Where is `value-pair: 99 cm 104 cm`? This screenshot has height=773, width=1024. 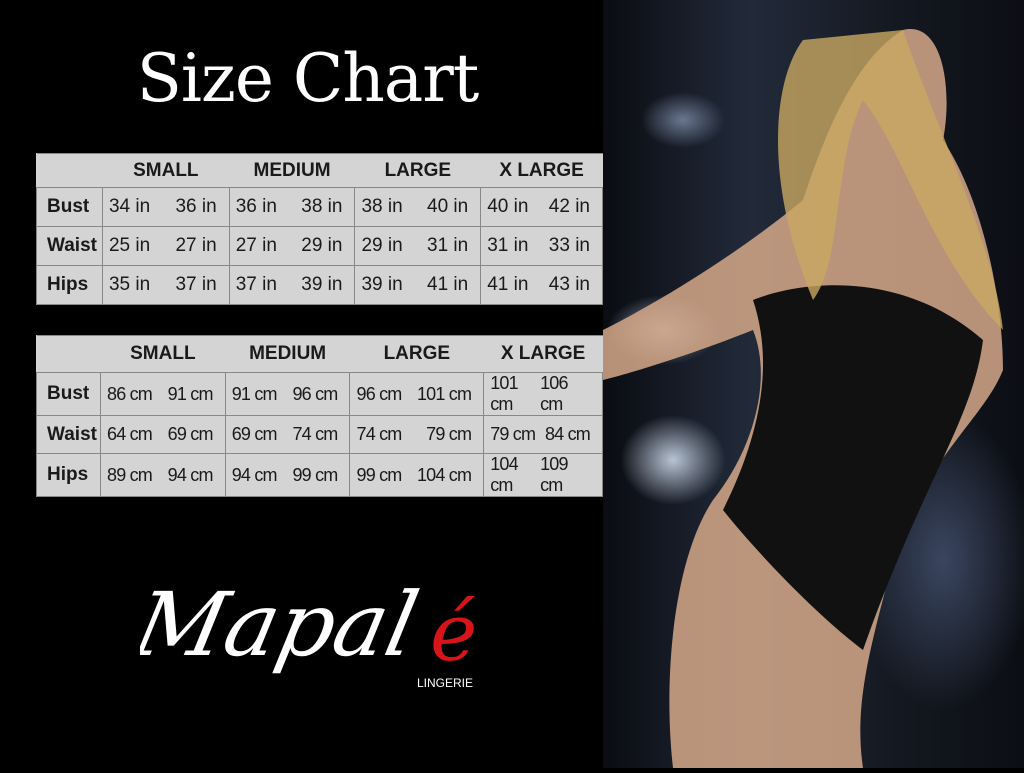 value-pair: 99 cm 104 cm is located at coordinates (416, 475).